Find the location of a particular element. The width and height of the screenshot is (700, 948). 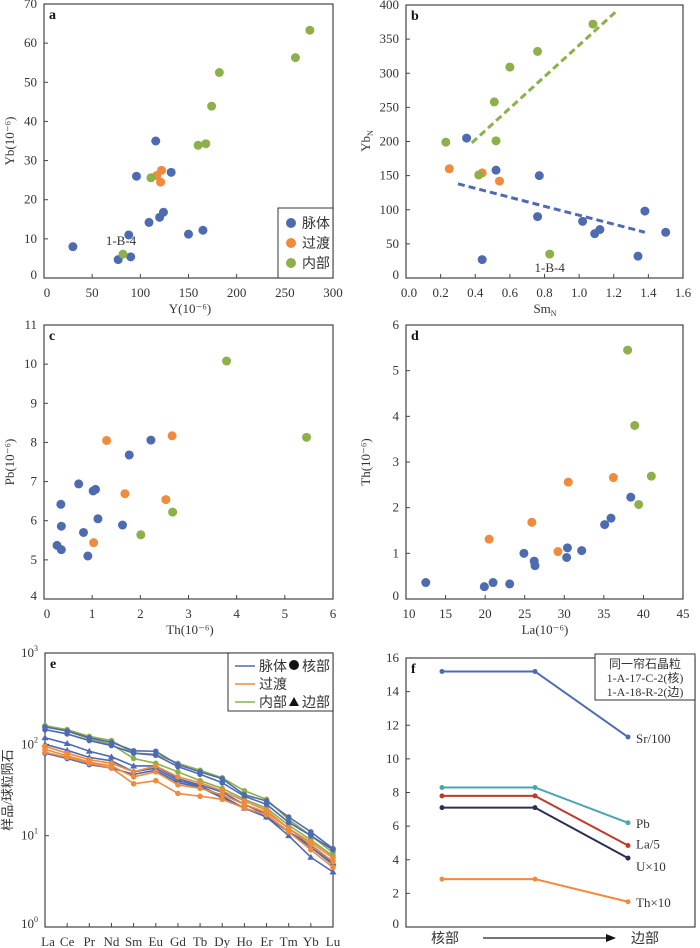

y-tick-label: 60 is located at coordinates (30, 42).